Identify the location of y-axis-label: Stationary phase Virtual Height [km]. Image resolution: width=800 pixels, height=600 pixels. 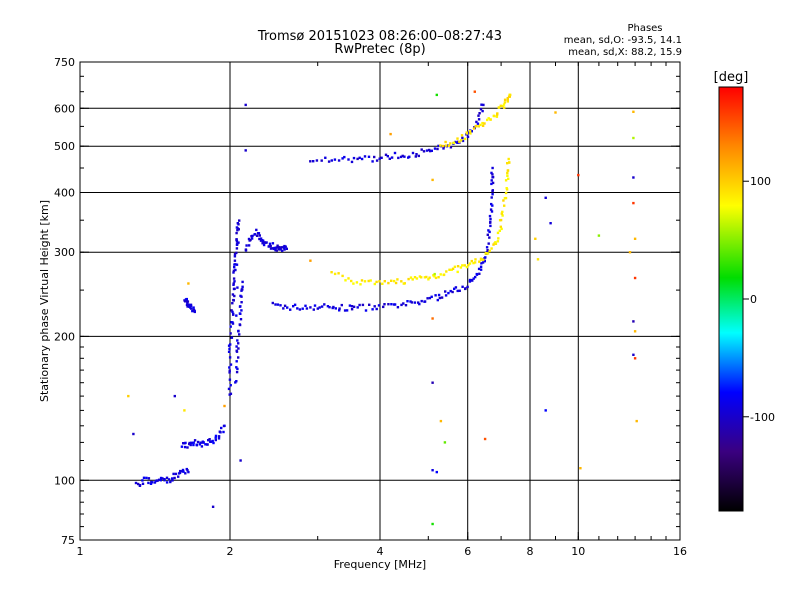
(44, 301).